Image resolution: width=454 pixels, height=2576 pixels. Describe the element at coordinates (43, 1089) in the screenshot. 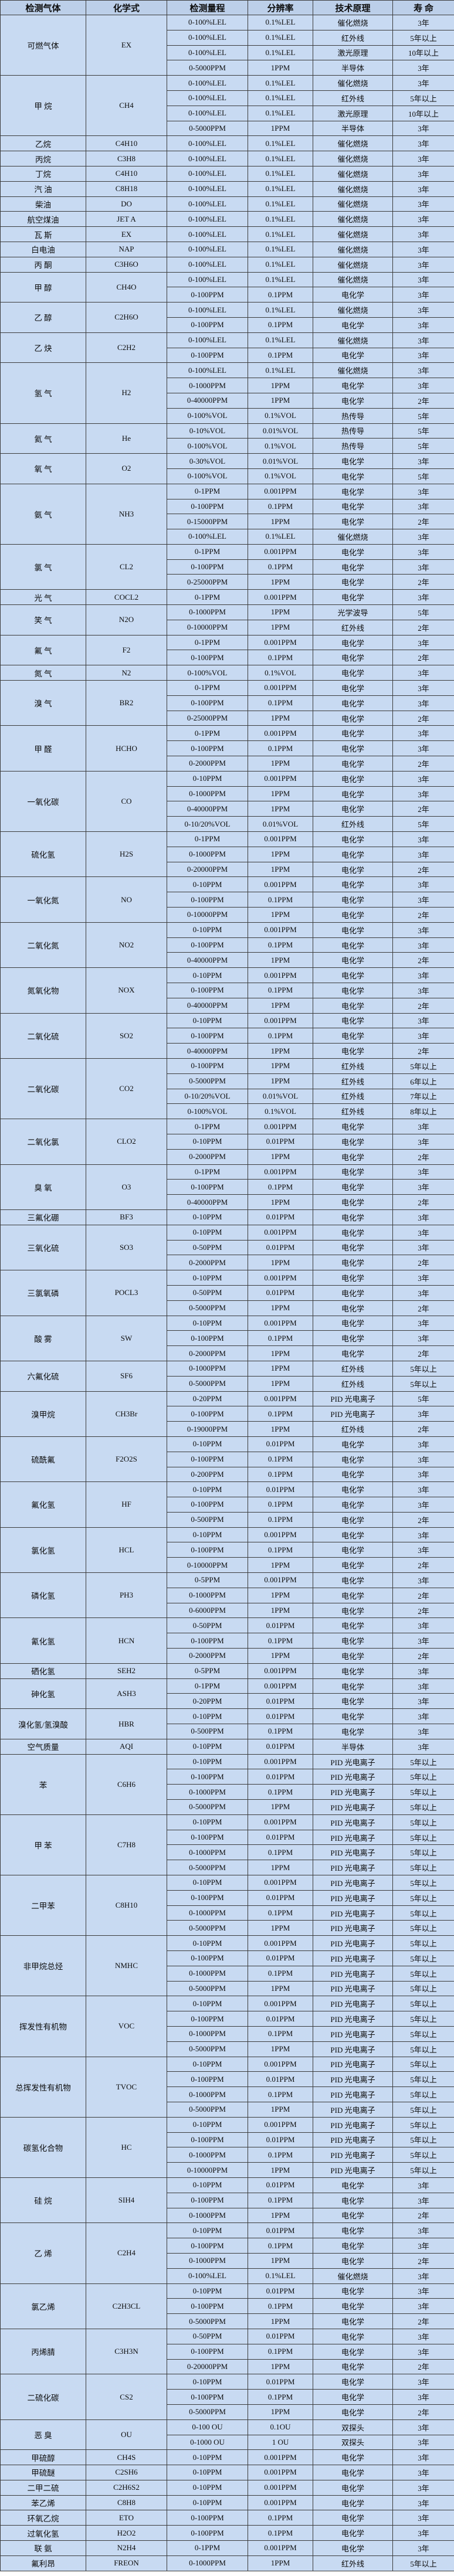

I see `gas-name-cell: 二氧化碳` at that location.